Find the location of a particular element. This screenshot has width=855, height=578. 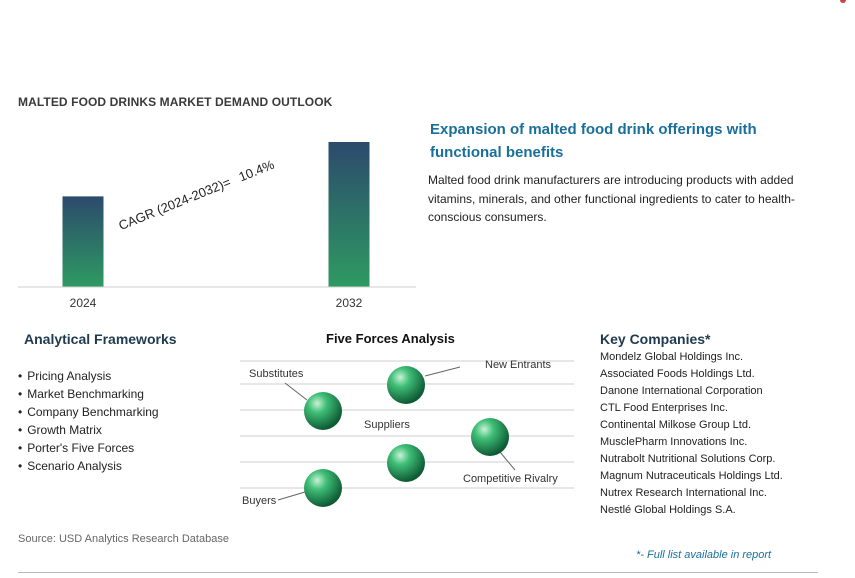

list-item: Continental Milkose Group Ltd. is located at coordinates (676, 425).